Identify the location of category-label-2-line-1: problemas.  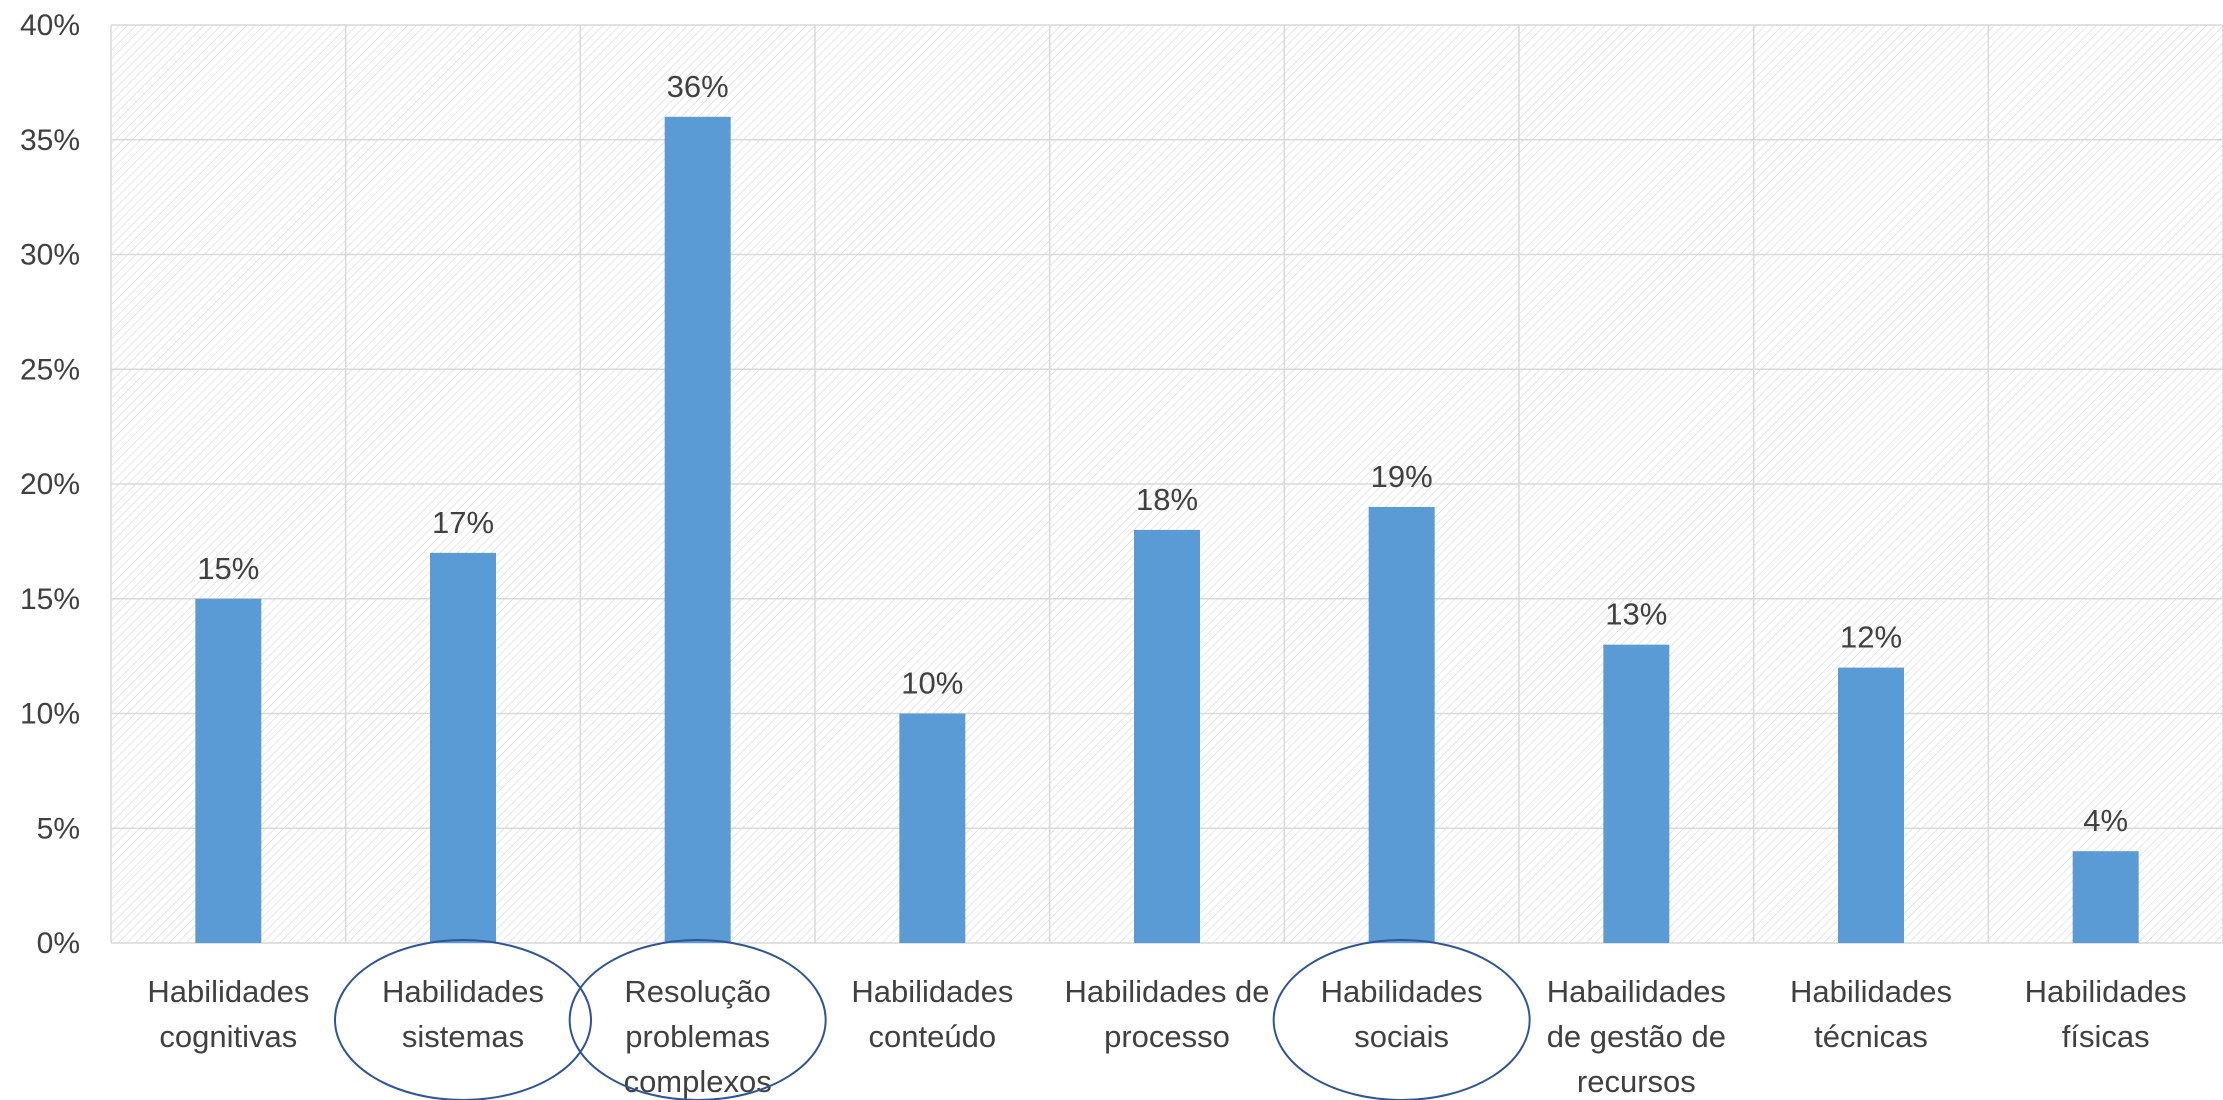
(697, 1036).